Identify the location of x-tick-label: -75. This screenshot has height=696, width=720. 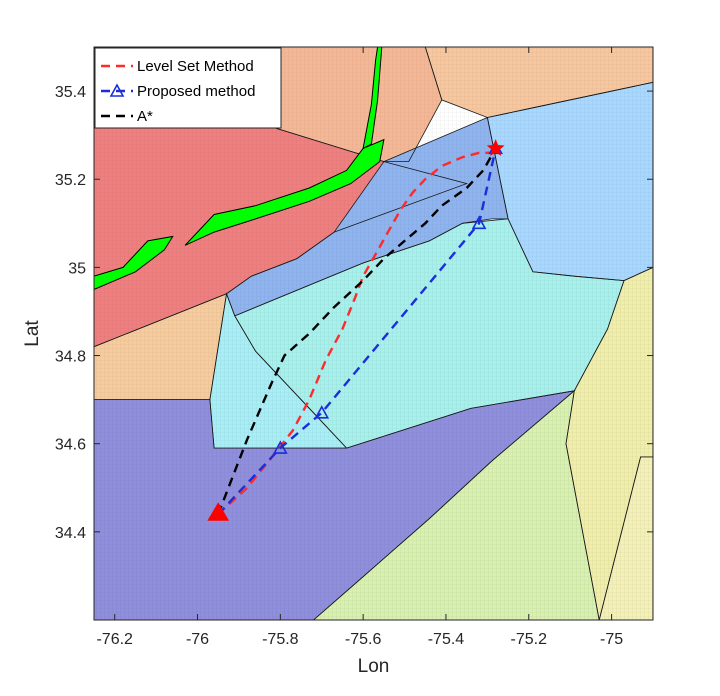
(611, 639).